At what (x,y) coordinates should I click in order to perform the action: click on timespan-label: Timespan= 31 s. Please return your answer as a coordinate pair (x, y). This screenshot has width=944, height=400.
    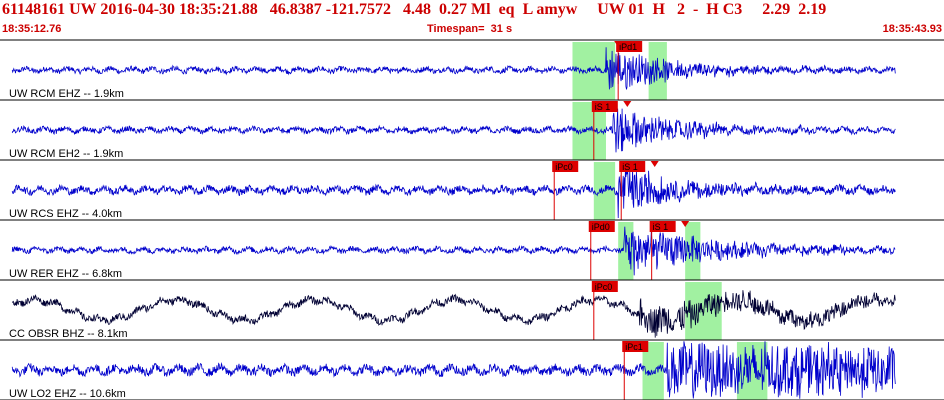
    Looking at the image, I should click on (470, 29).